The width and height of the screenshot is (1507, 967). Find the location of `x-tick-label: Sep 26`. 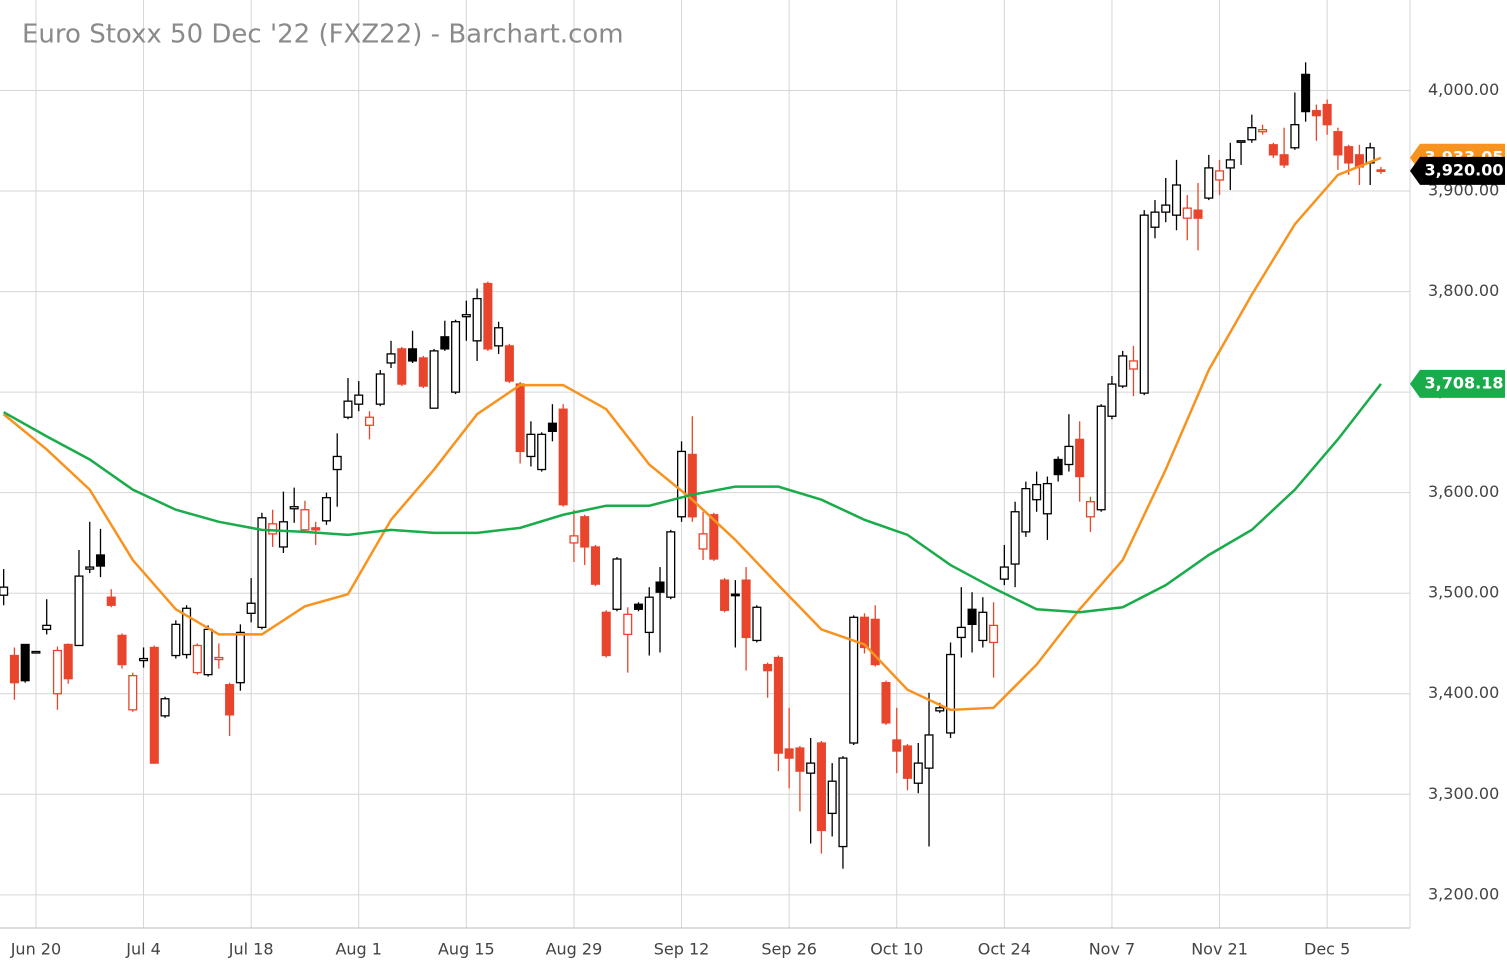

x-tick-label: Sep 26 is located at coordinates (789, 949).